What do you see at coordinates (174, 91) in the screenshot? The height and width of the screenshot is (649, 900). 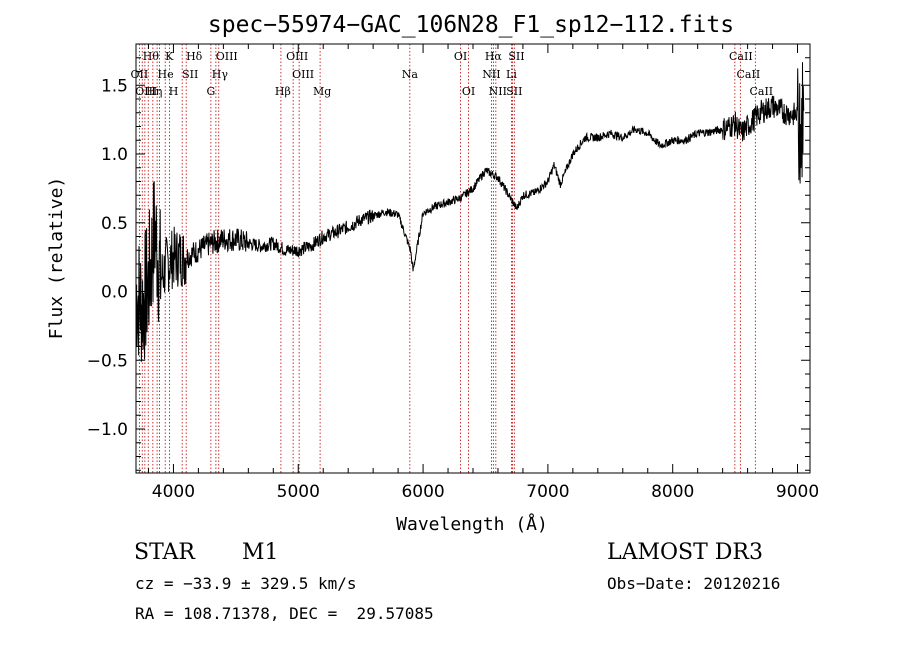 I see `line-label-2-2: H` at bounding box center [174, 91].